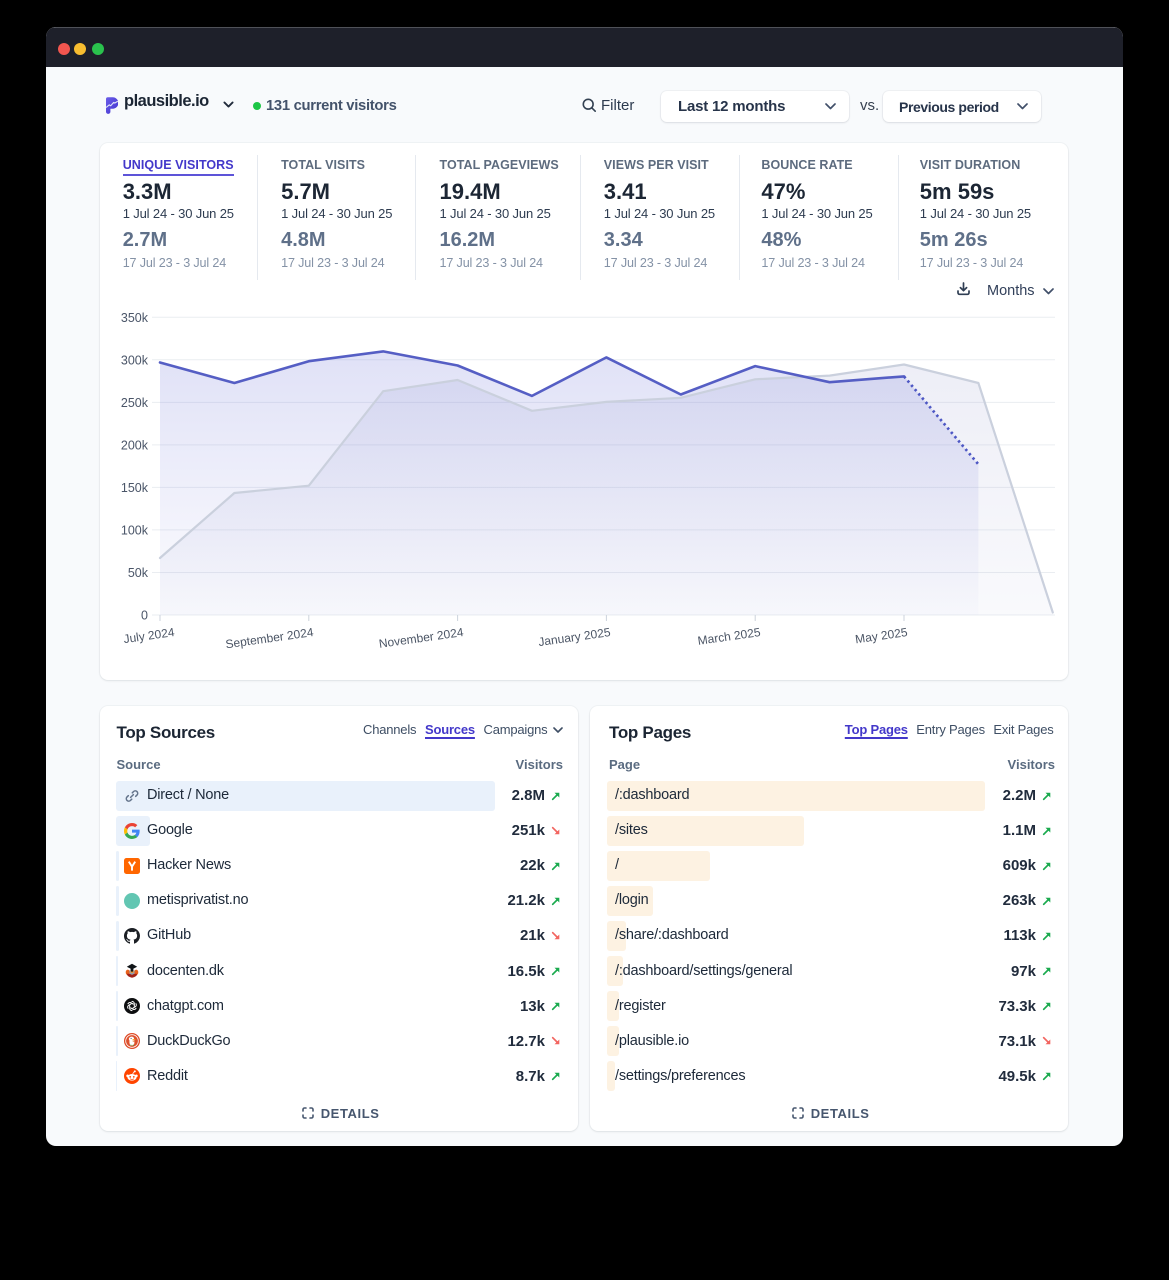  I want to click on svg-text: September 2024, so click(270, 638).